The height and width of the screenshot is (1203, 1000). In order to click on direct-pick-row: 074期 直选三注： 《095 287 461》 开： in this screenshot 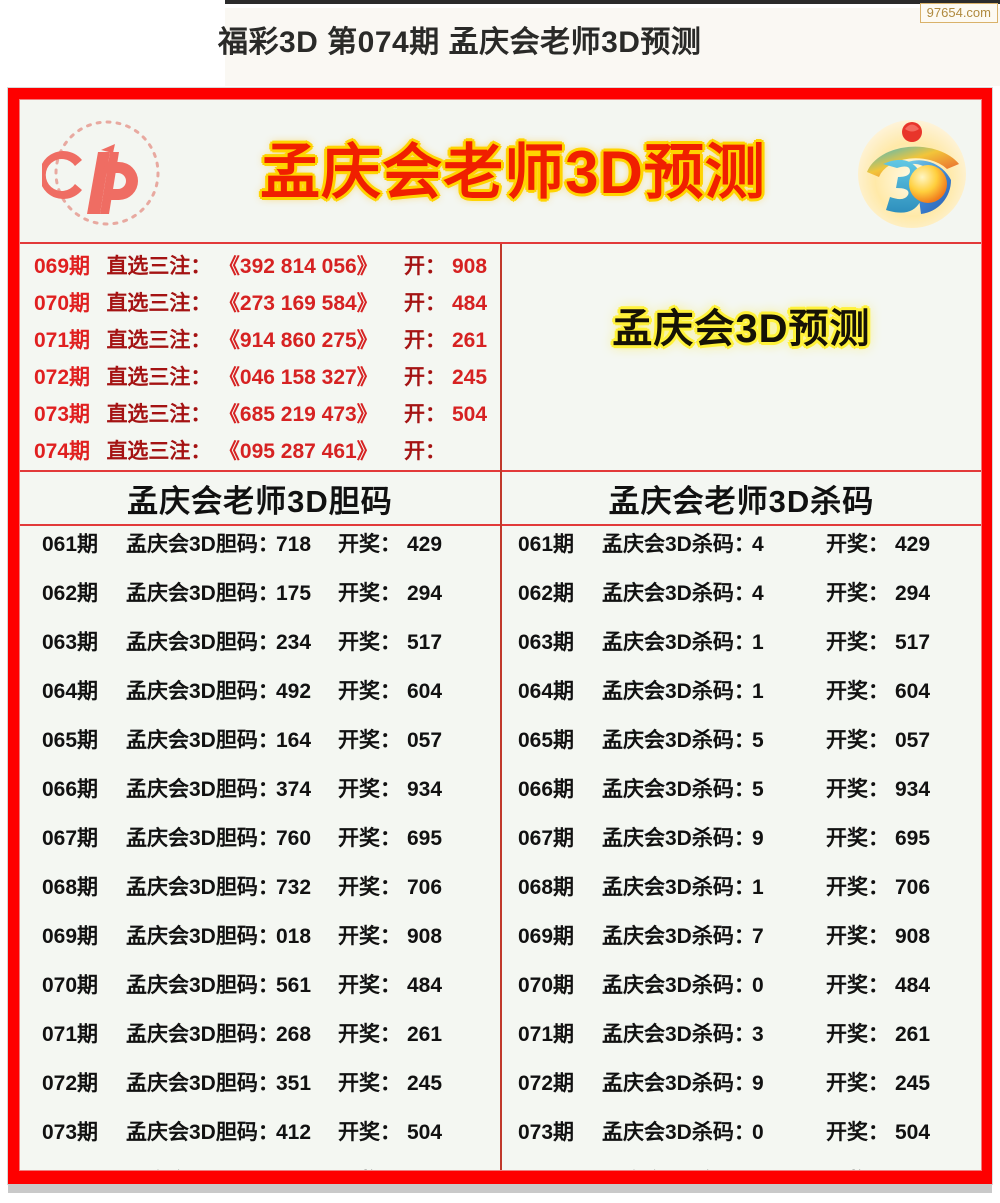, I will do `click(260, 453)`.